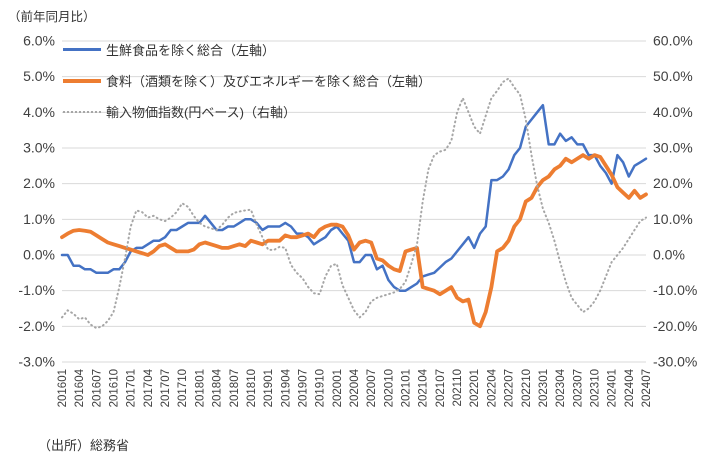  What do you see at coordinates (338, 388) in the screenshot?
I see `x-axis-tick: 202001` at bounding box center [338, 388].